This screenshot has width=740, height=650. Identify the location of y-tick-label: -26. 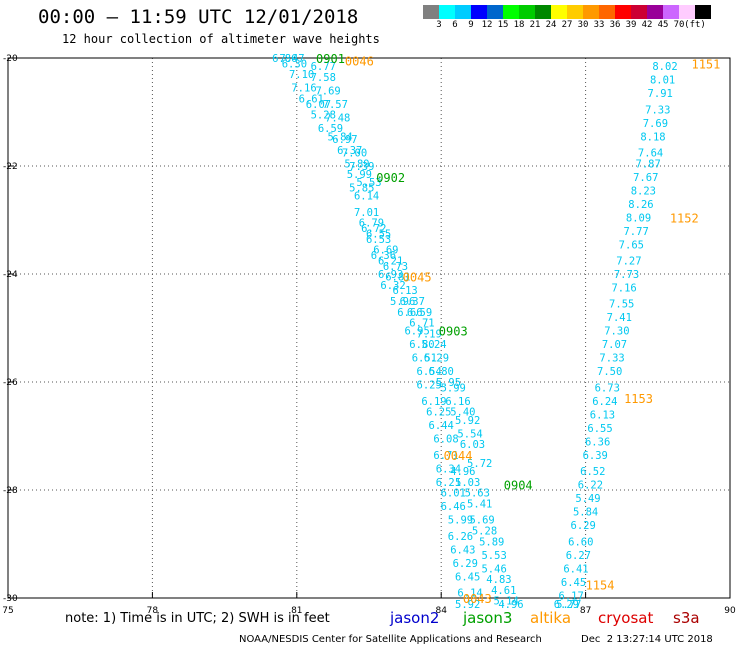
(10, 383).